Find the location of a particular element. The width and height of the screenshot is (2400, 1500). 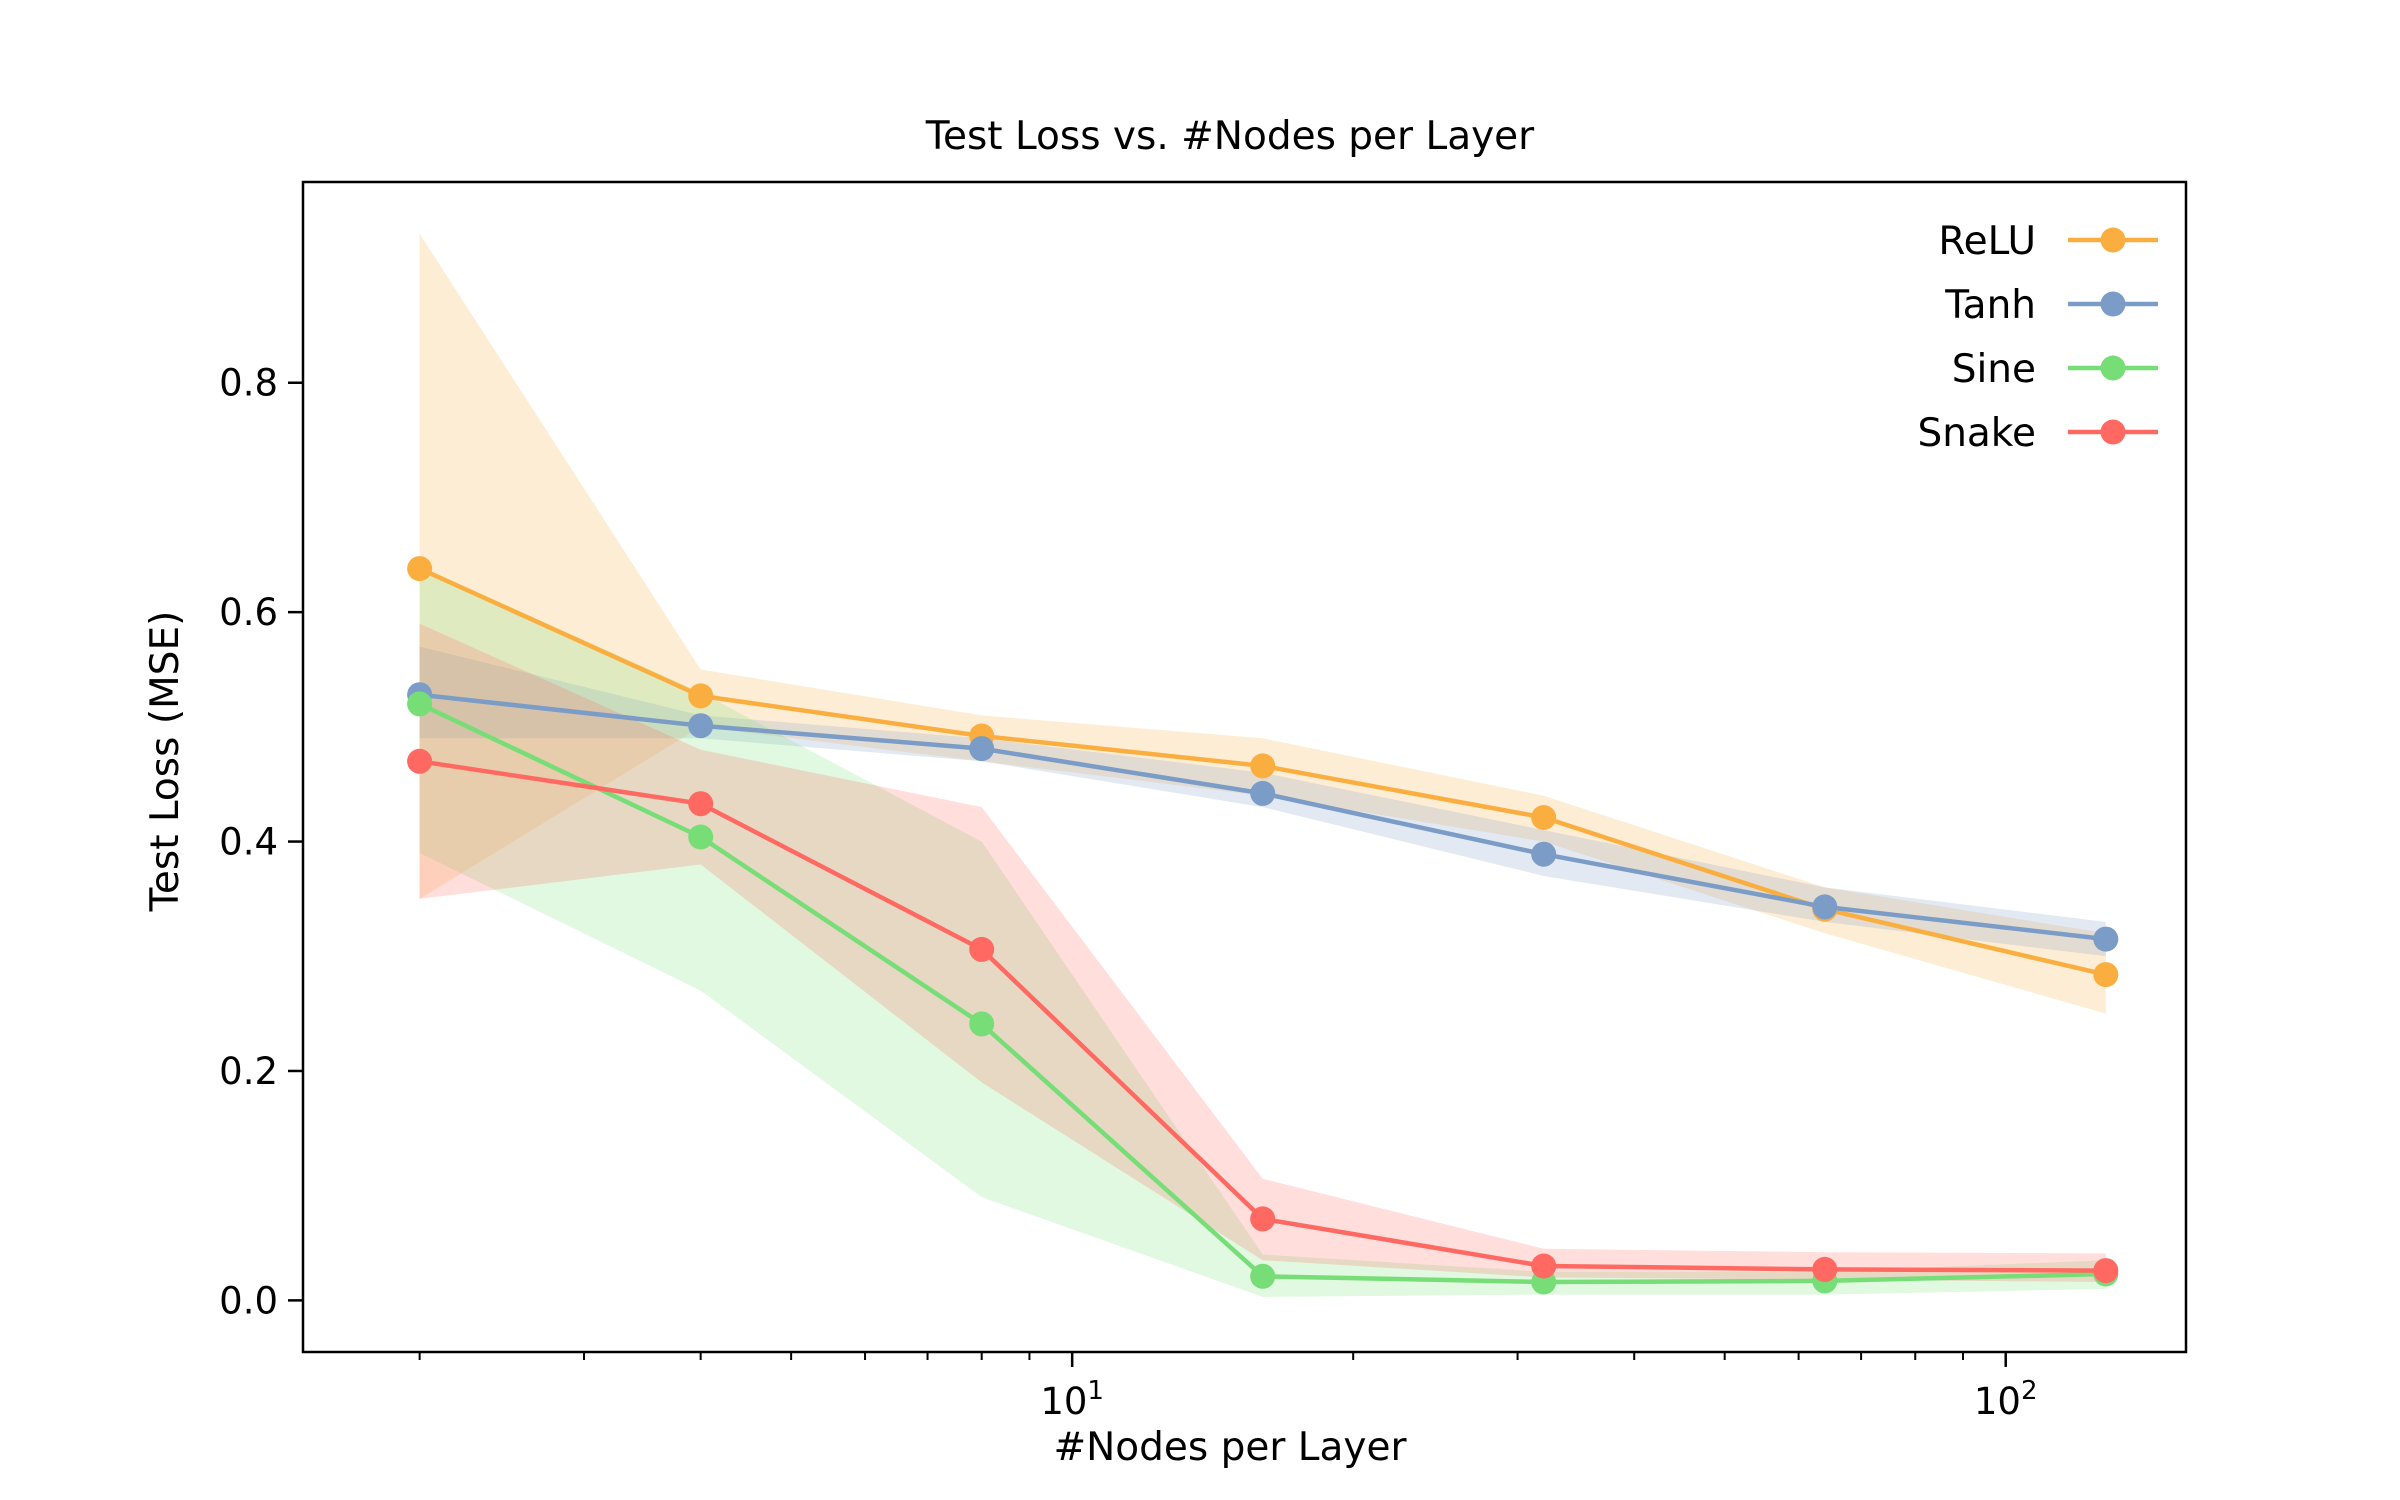

x-axis-label: #Nodes per Layer is located at coordinates (1230, 1447).